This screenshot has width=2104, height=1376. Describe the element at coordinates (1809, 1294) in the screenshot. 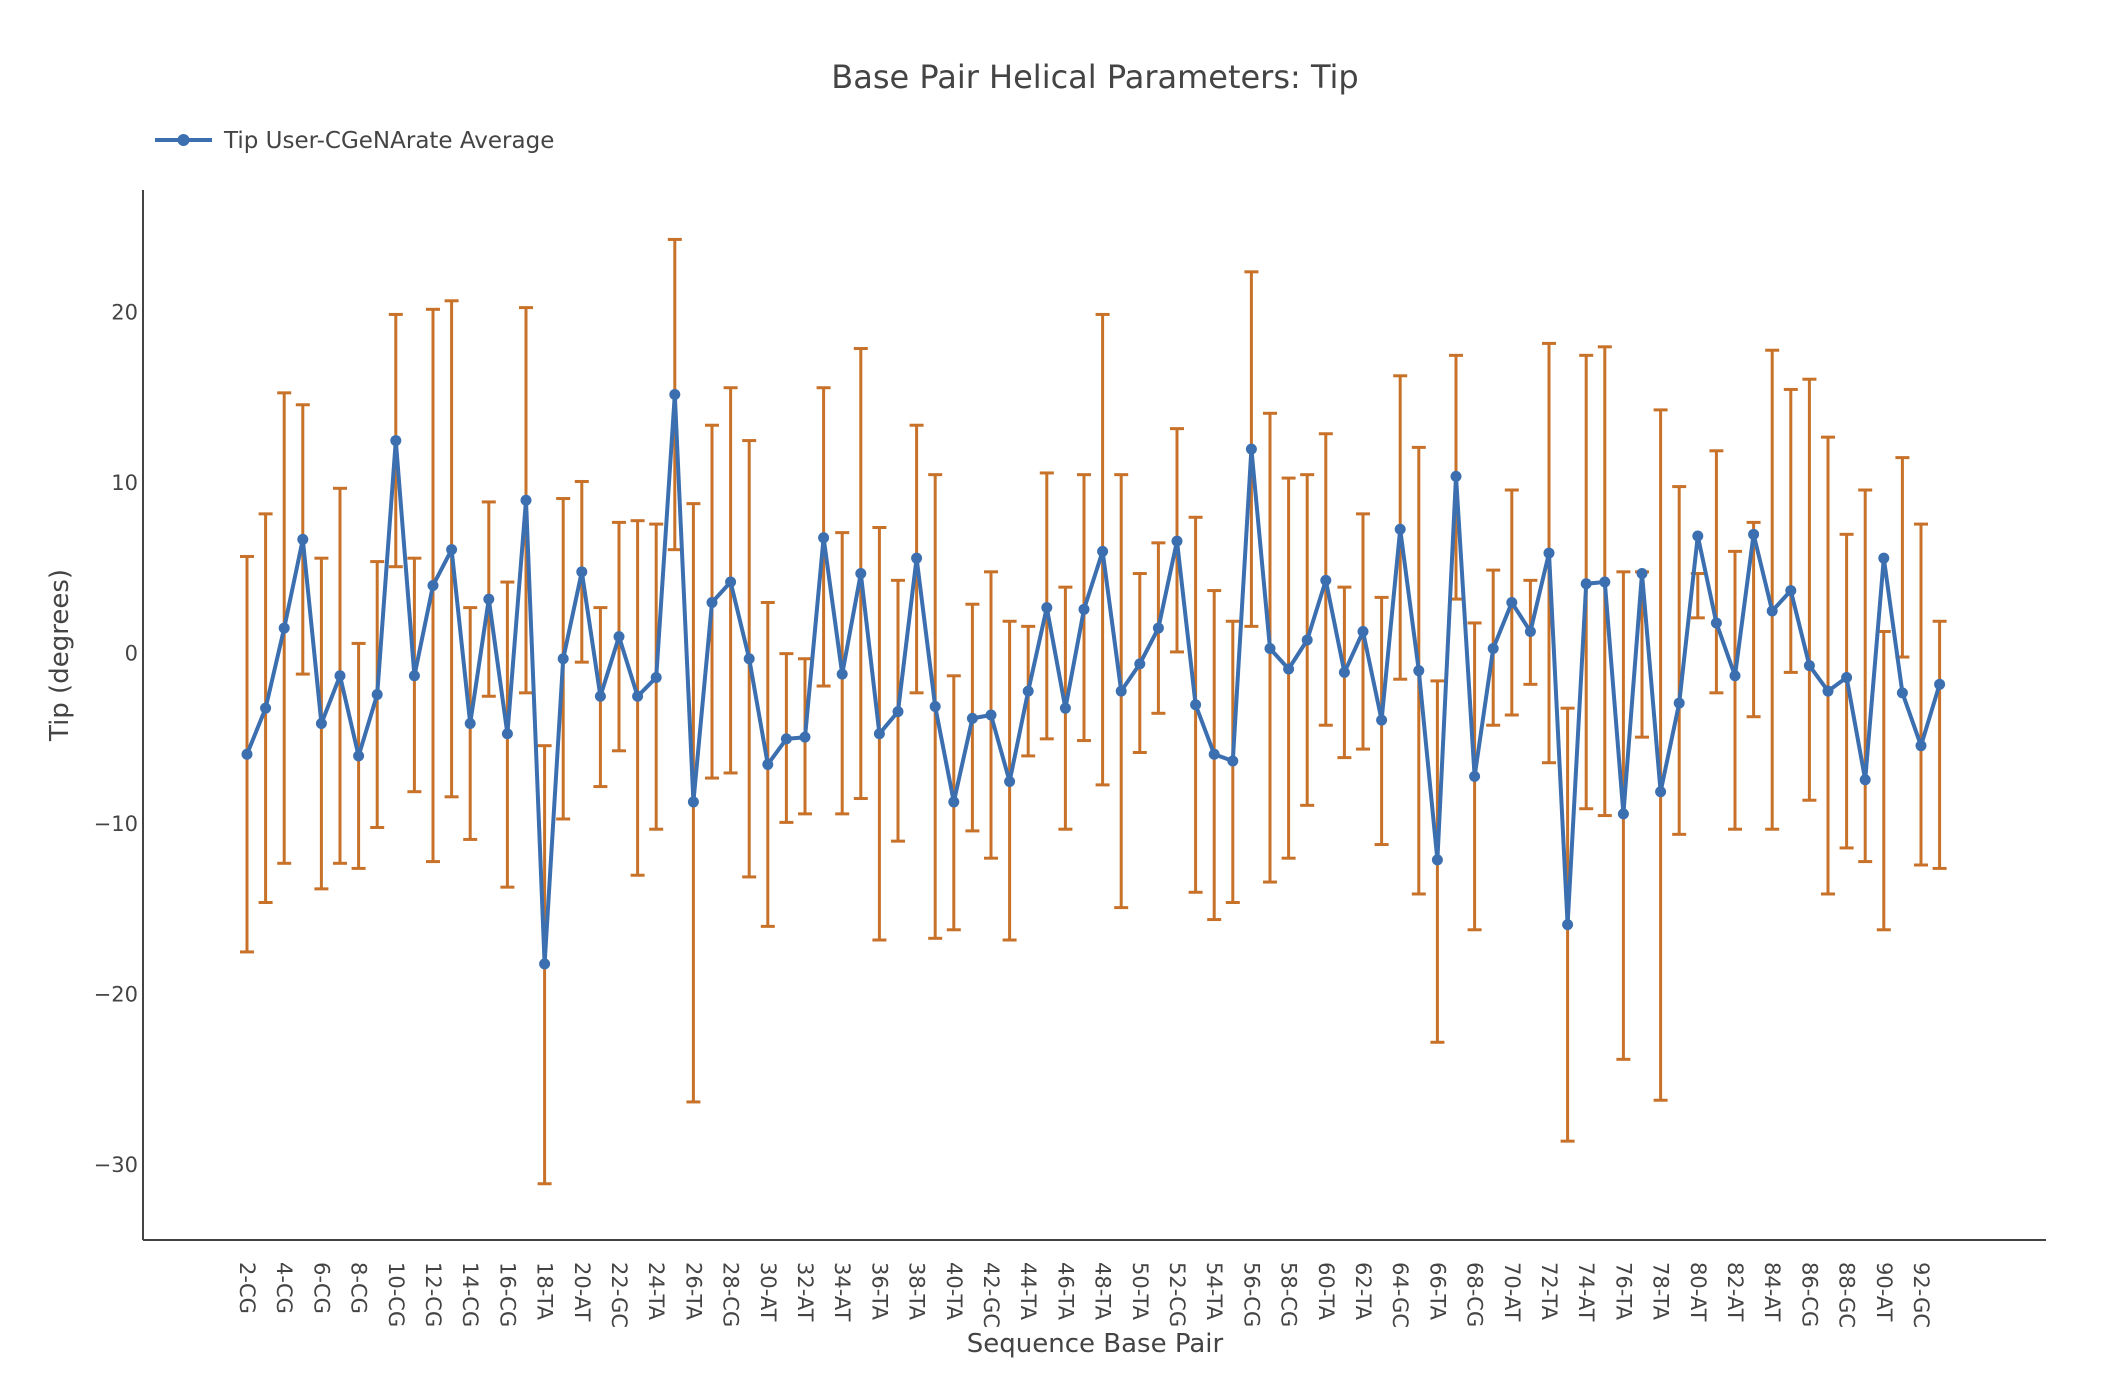

I see `x-tick-label: 86-CG` at that location.